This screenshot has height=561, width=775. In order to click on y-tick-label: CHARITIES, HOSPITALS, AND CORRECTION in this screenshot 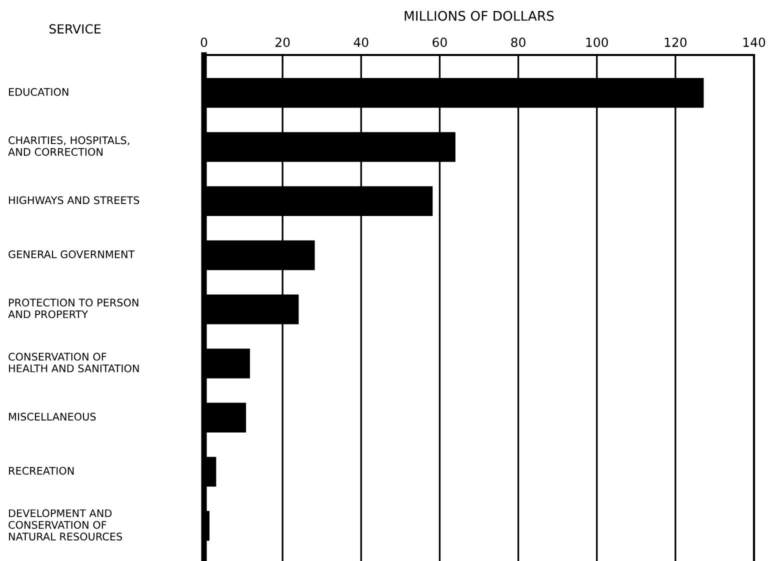, I will do `click(69, 146)`.